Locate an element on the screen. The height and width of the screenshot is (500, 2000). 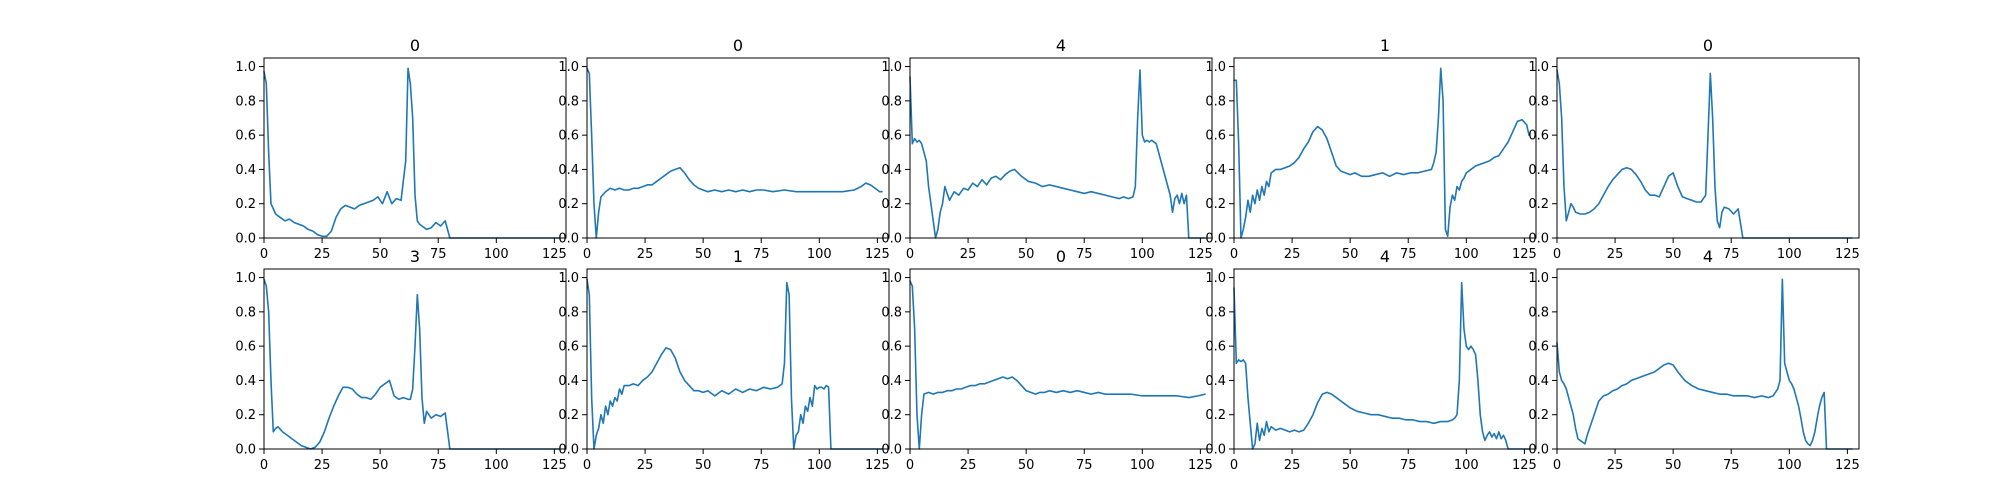
subplot-5: 0 25 50 75 100 125 0.0 0.2 0.4 0.6 0.8 1.0 0 is located at coordinates (1693, 149).